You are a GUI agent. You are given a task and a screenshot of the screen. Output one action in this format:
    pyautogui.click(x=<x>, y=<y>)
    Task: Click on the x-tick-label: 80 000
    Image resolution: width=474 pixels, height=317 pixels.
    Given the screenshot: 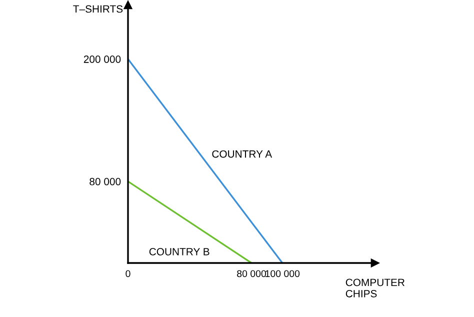 What is the action you would take?
    pyautogui.click(x=251, y=274)
    